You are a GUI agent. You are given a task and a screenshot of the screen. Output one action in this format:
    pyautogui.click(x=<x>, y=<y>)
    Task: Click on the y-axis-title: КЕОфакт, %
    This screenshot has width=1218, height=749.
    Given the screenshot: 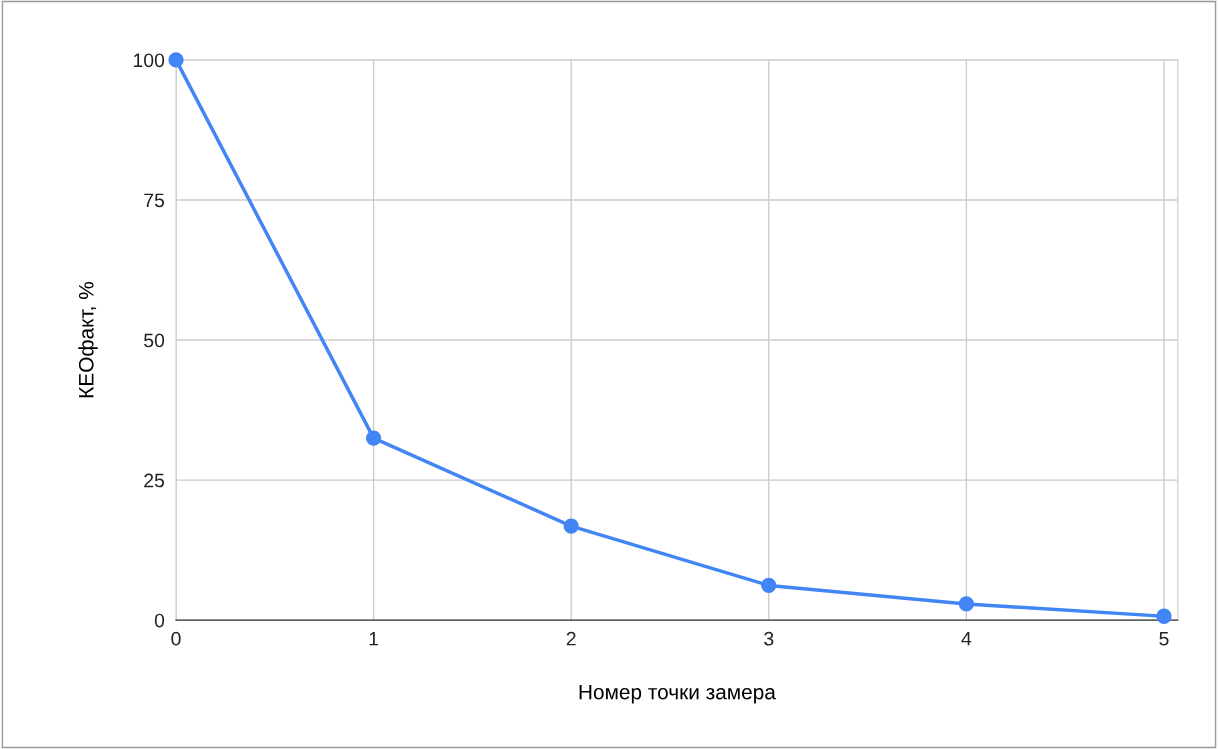 What is the action you would take?
    pyautogui.click(x=88, y=339)
    